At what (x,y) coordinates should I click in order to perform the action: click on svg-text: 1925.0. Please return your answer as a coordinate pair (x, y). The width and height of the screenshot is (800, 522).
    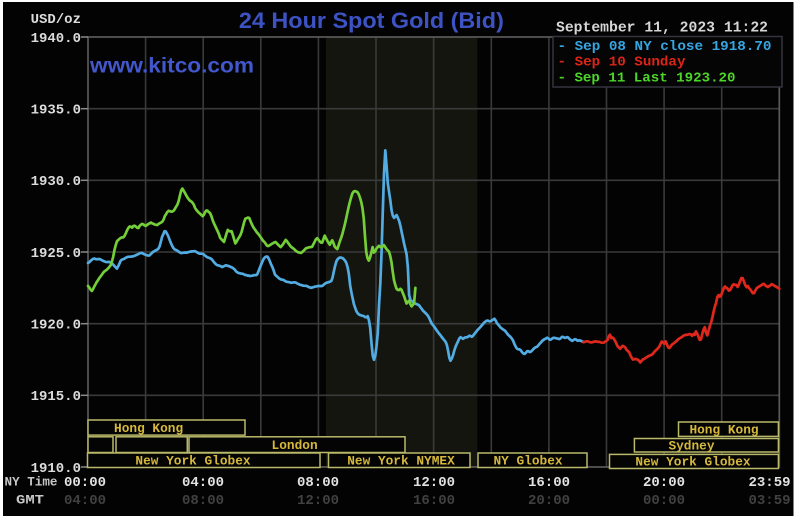
    Looking at the image, I should click on (56, 254).